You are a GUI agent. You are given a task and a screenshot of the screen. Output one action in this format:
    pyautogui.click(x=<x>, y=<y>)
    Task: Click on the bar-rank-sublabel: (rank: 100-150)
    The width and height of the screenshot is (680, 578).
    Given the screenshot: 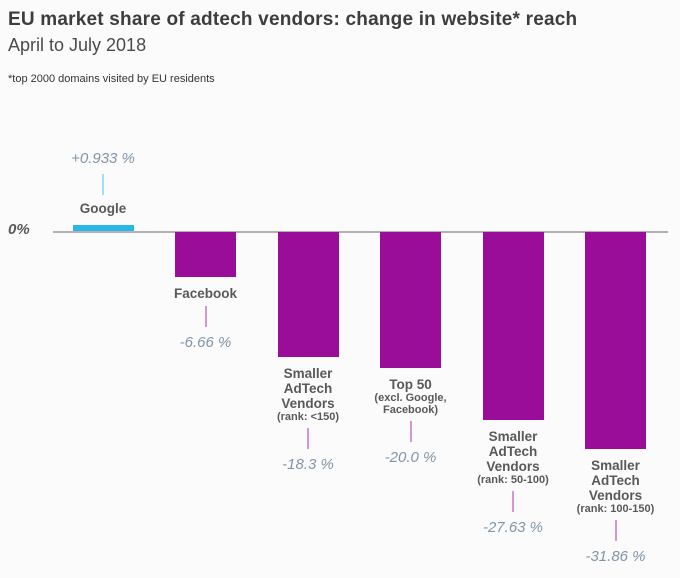 What is the action you would take?
    pyautogui.click(x=615, y=508)
    